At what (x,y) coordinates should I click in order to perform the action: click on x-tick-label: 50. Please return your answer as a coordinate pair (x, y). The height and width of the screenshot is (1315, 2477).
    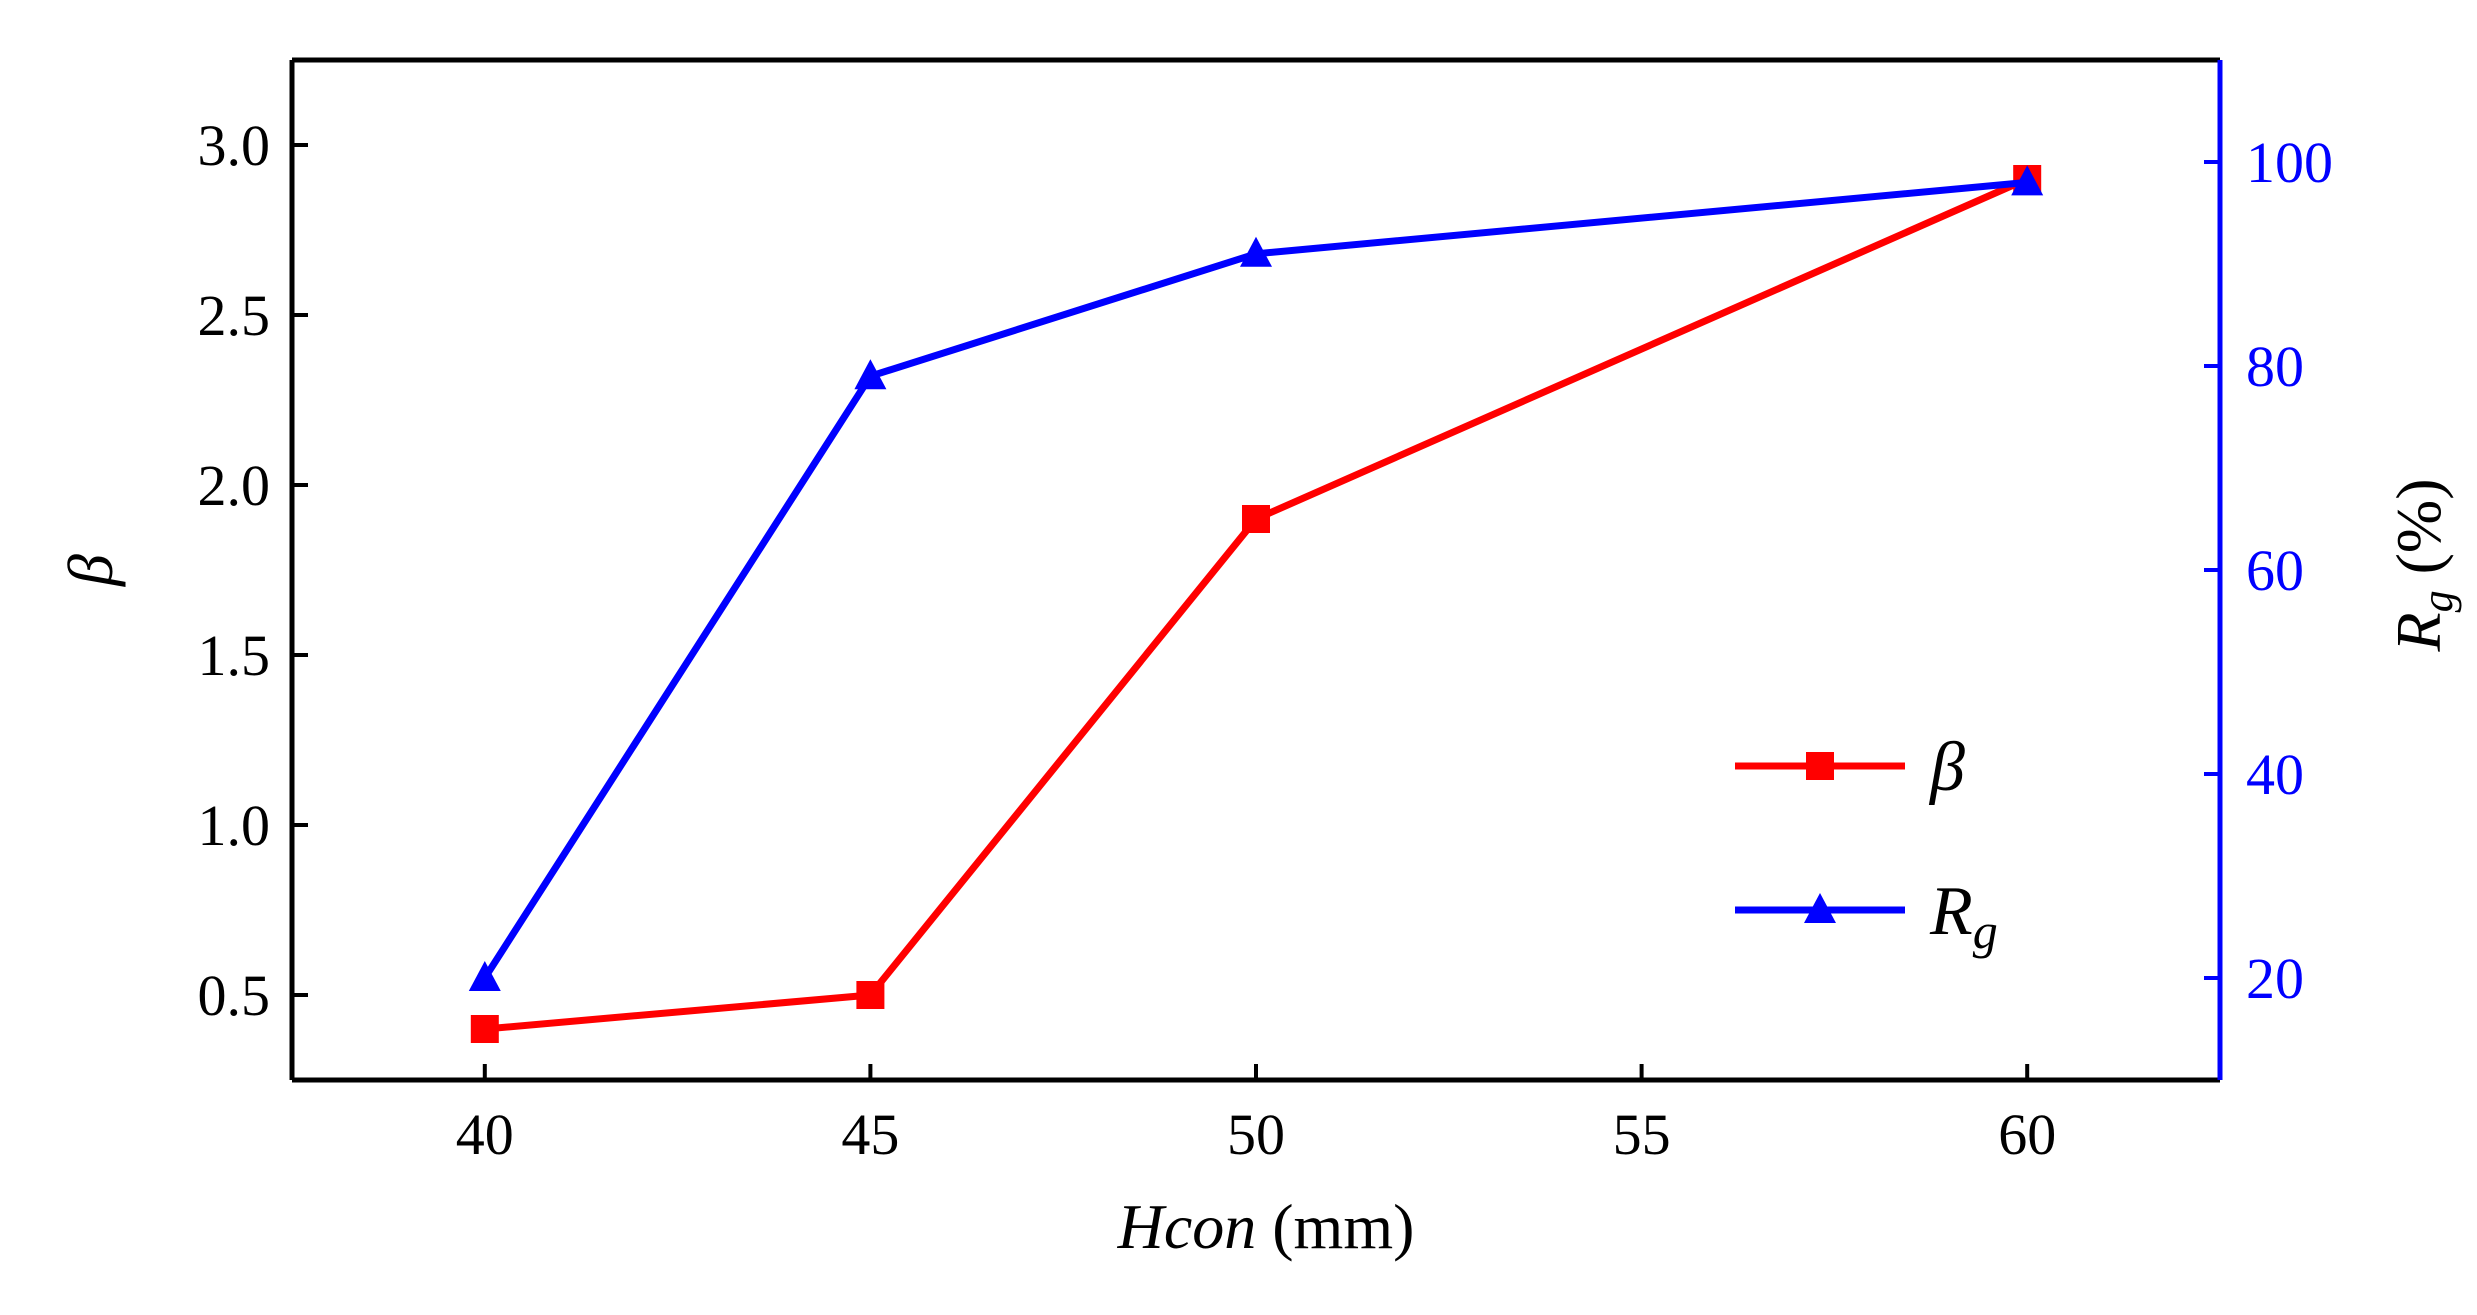
    Looking at the image, I should click on (1256, 1134).